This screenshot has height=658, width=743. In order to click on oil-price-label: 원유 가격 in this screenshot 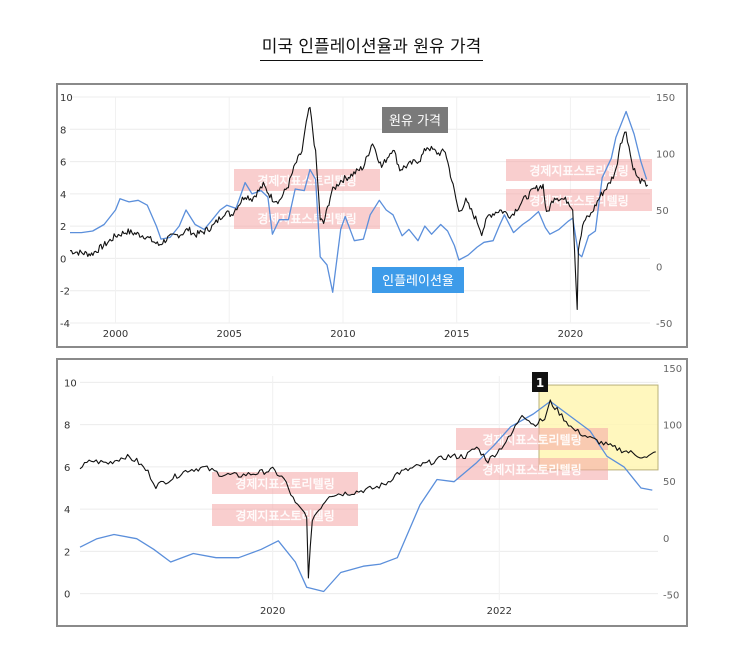, I will do `click(415, 120)`.